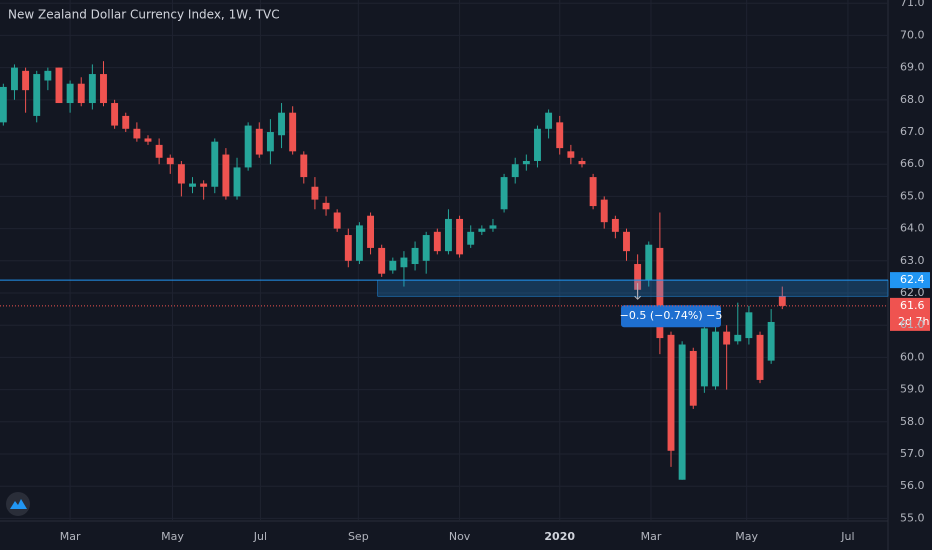  I want to click on y-tick-label: 69.0, so click(912, 67).